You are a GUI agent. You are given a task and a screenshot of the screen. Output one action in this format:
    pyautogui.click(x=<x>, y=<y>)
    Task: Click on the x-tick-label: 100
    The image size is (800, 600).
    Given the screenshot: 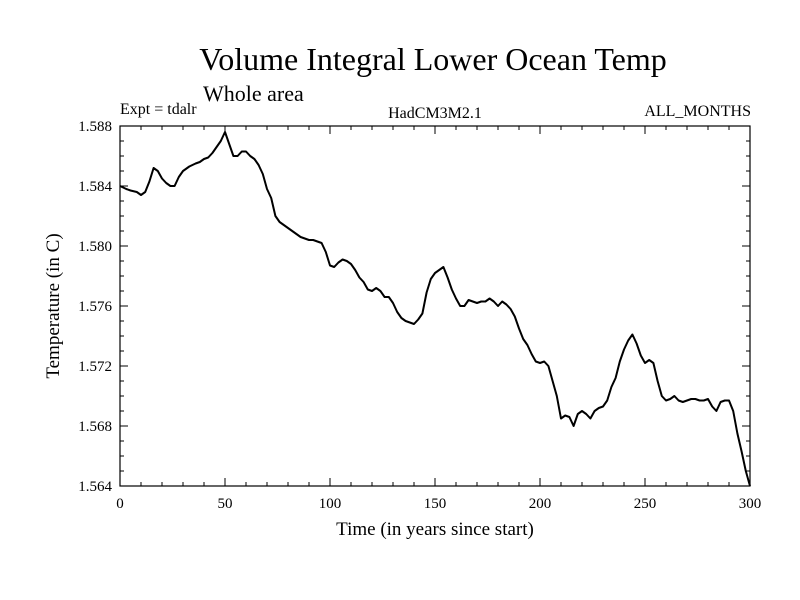 What is the action you would take?
    pyautogui.click(x=330, y=504)
    